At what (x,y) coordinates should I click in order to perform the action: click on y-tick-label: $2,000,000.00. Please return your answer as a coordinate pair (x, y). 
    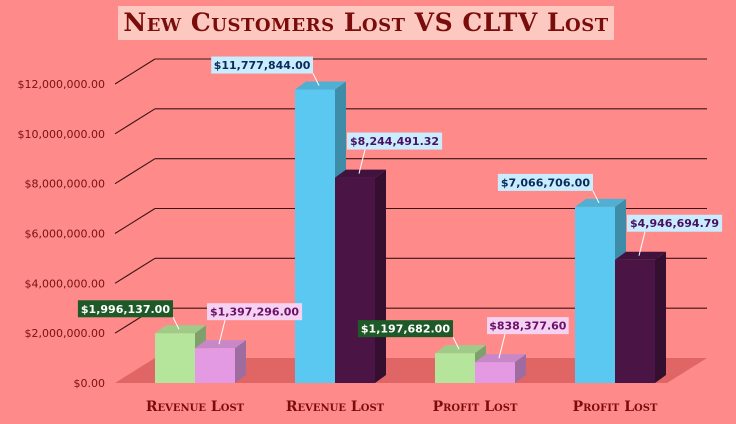
    Looking at the image, I should click on (65, 333).